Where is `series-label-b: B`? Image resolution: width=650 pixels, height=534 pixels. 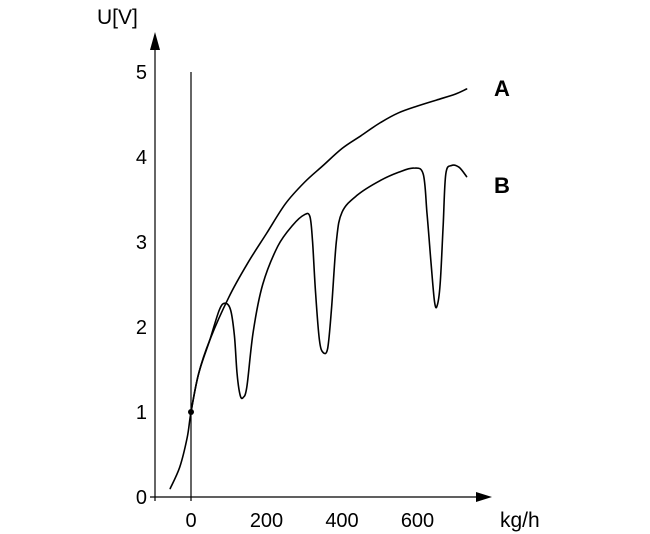
series-label-b: B is located at coordinates (502, 185).